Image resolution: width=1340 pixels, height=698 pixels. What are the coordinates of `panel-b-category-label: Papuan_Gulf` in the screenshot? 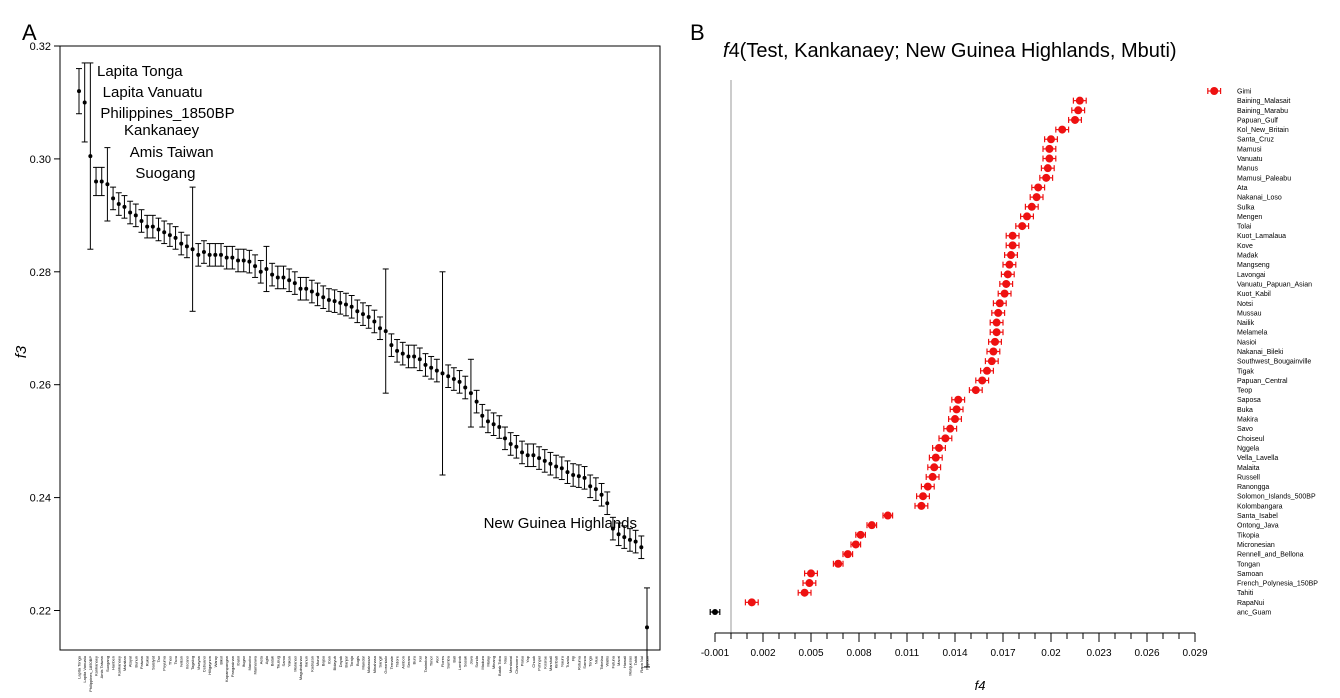 It's located at (1257, 120).